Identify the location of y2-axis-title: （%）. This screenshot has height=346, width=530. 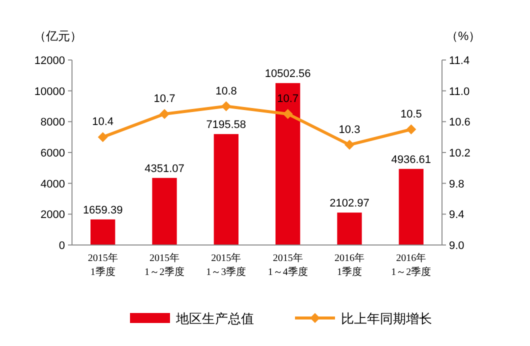
(463, 36).